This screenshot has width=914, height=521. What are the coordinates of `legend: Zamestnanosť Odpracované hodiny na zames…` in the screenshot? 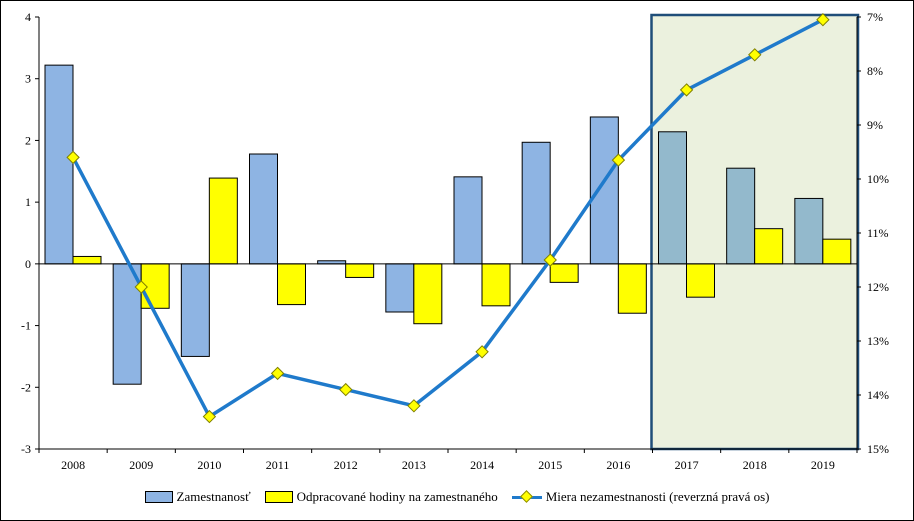 It's located at (457, 497).